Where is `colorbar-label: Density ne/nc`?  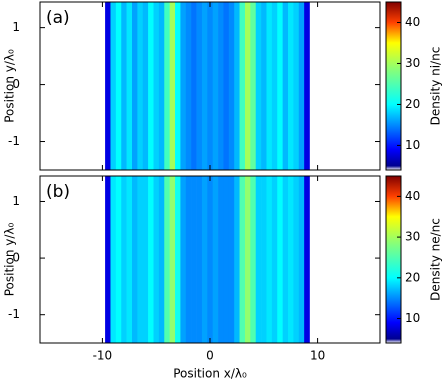
colorbar-label: Density ne/nc is located at coordinates (436, 259).